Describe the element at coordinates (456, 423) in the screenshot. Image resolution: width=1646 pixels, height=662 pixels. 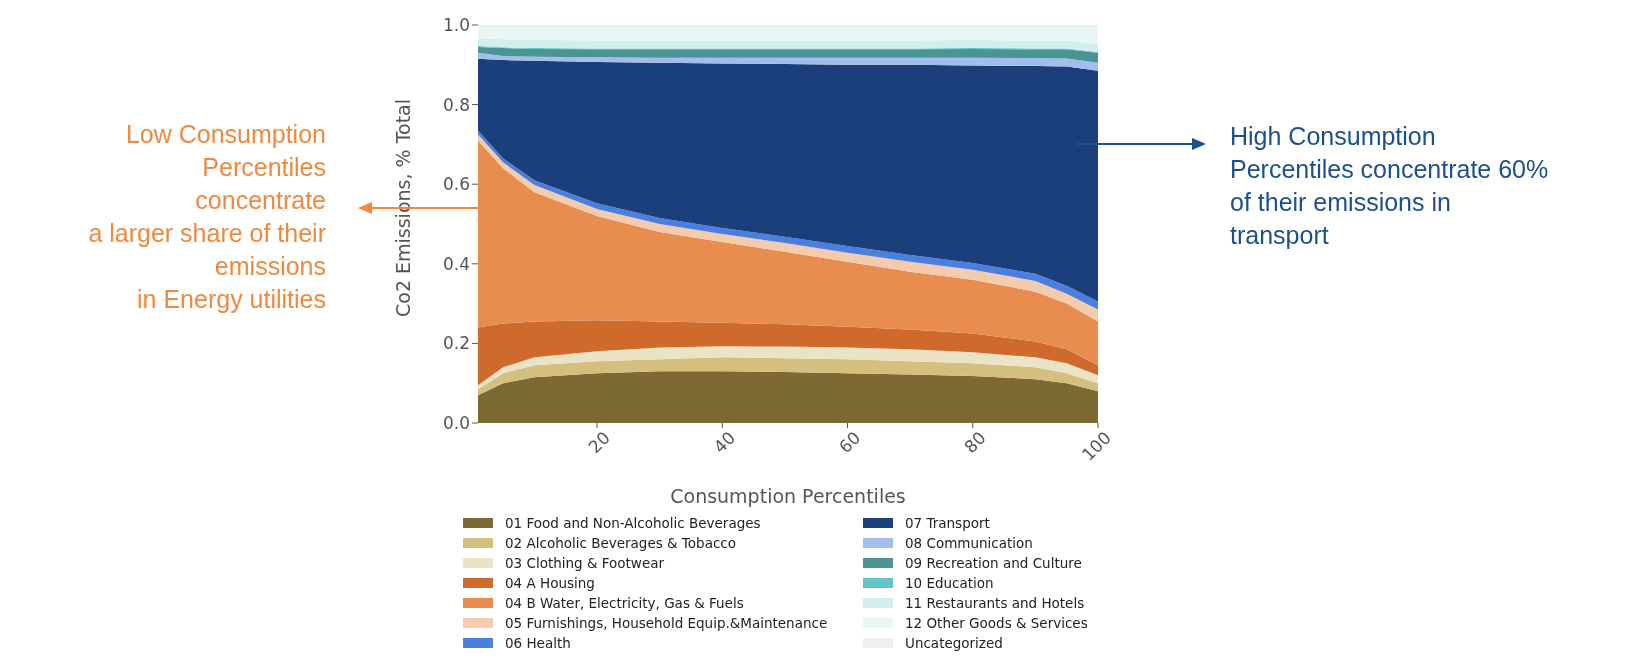
I see `y-tick-label: 0.0` at that location.